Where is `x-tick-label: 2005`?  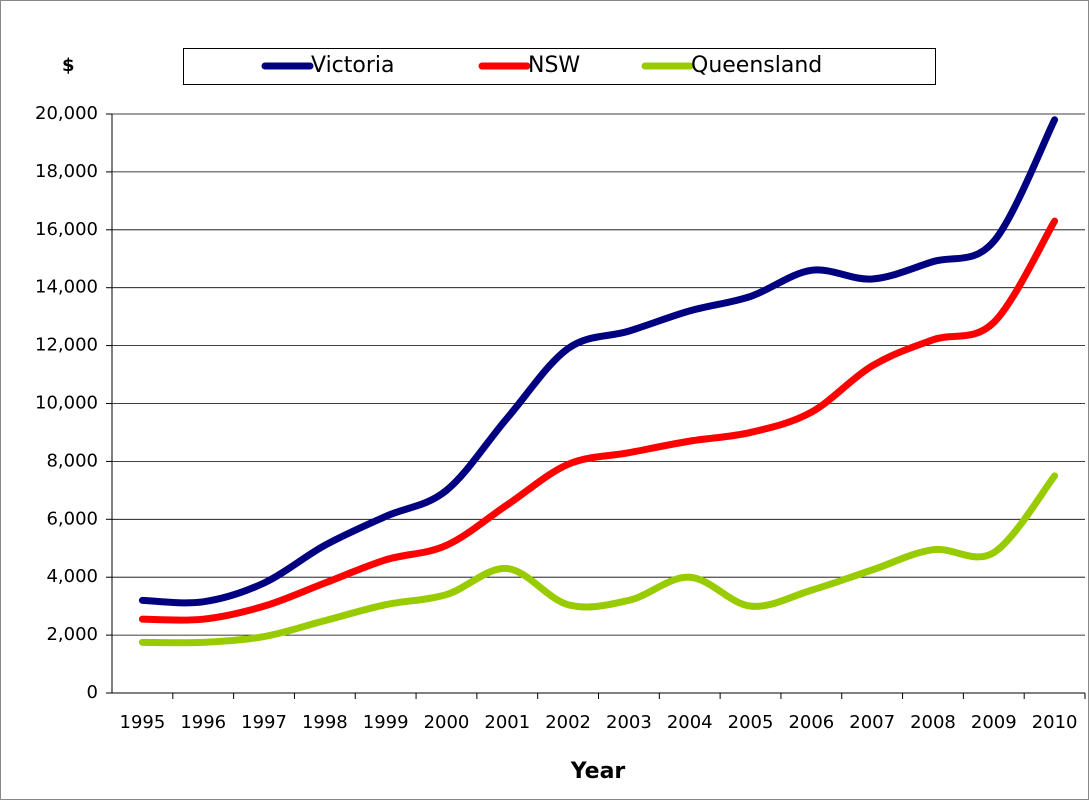 x-tick-label: 2005 is located at coordinates (751, 722).